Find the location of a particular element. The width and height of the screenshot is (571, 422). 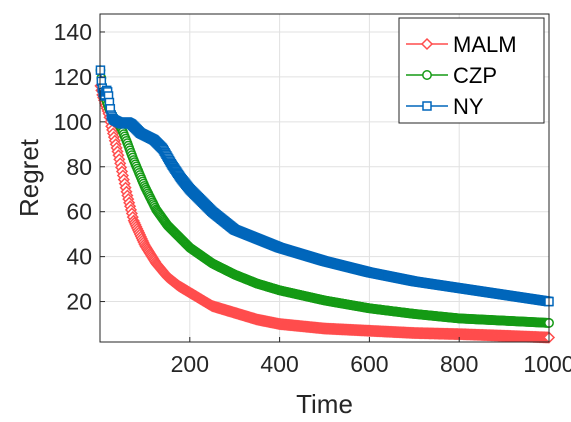

legend: MALM CZP NY is located at coordinates (471, 70).